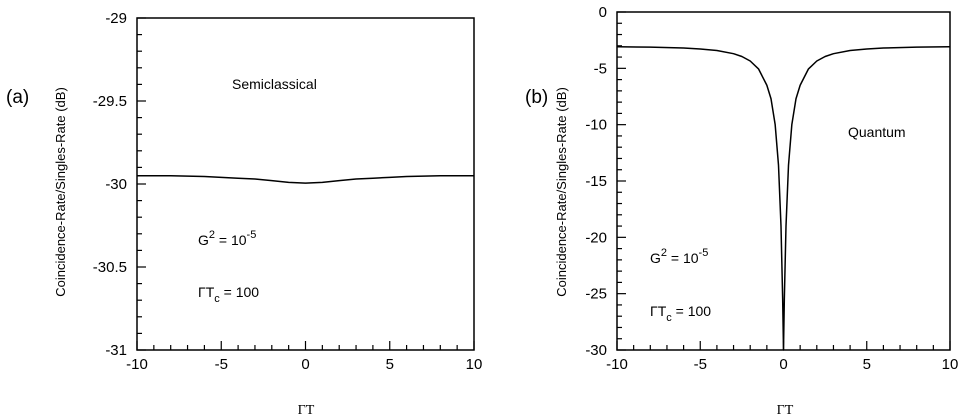 The image size is (966, 416). What do you see at coordinates (17, 97) in the screenshot?
I see `panel-a-label: (a)` at bounding box center [17, 97].